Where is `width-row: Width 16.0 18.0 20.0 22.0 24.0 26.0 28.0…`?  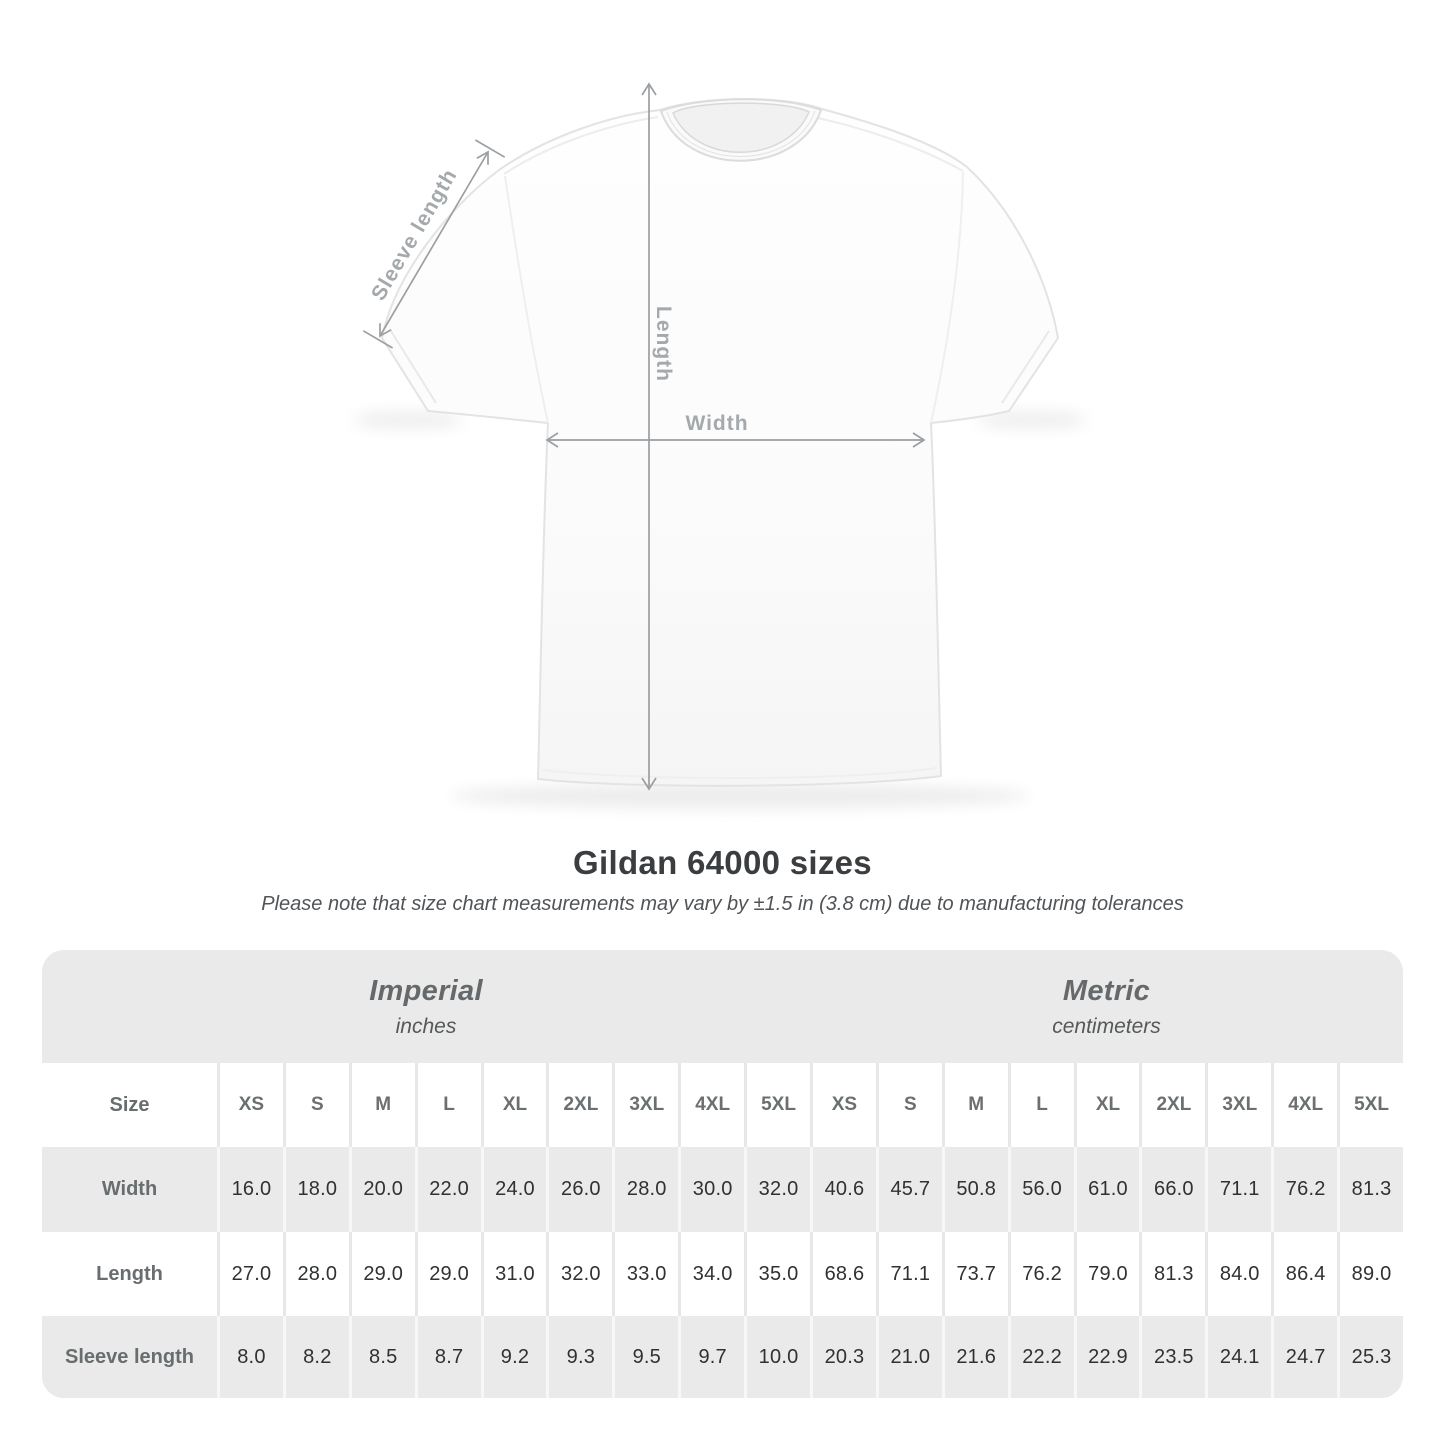 width-row: Width 16.0 18.0 20.0 22.0 24.0 26.0 28.0… is located at coordinates (722, 1189).